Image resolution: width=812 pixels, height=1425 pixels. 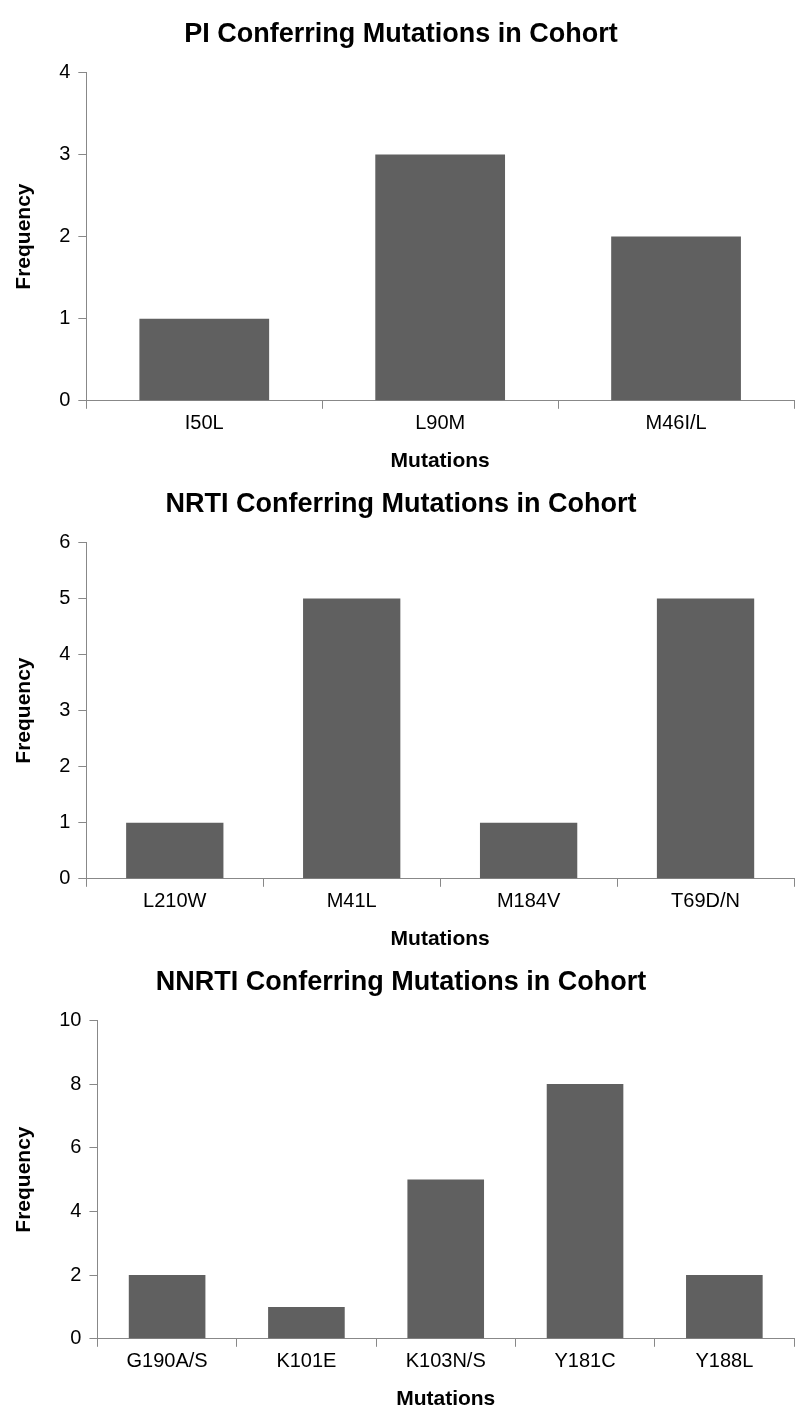 I want to click on x-tick-label: L90M, so click(x=440, y=422).